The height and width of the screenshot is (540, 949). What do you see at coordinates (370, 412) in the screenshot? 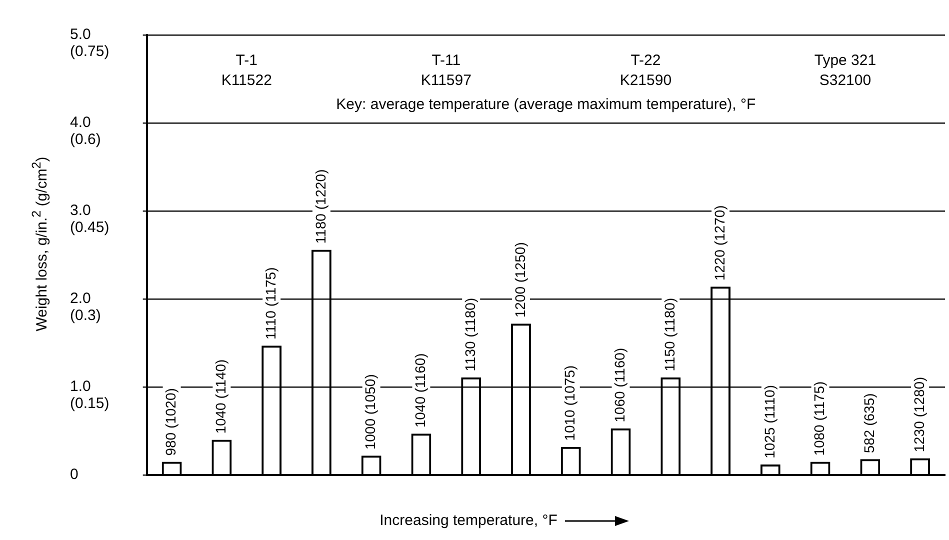
I see `x-tick-label: 1000 (1050)` at bounding box center [370, 412].